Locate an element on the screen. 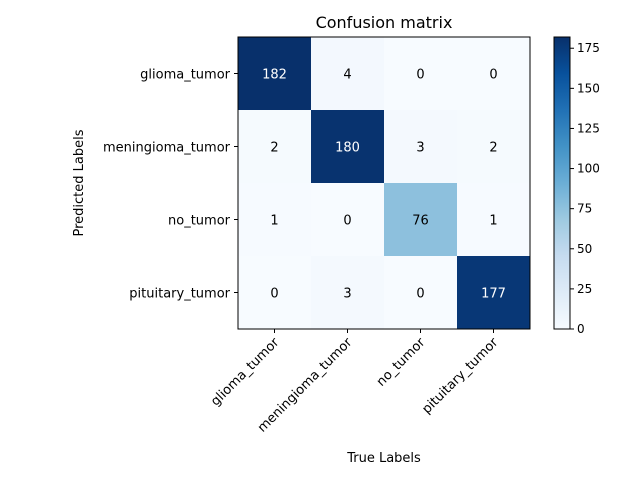 Image resolution: width=640 pixels, height=480 pixels. x-tick-label: pituitary_tumor is located at coordinates (461, 376).